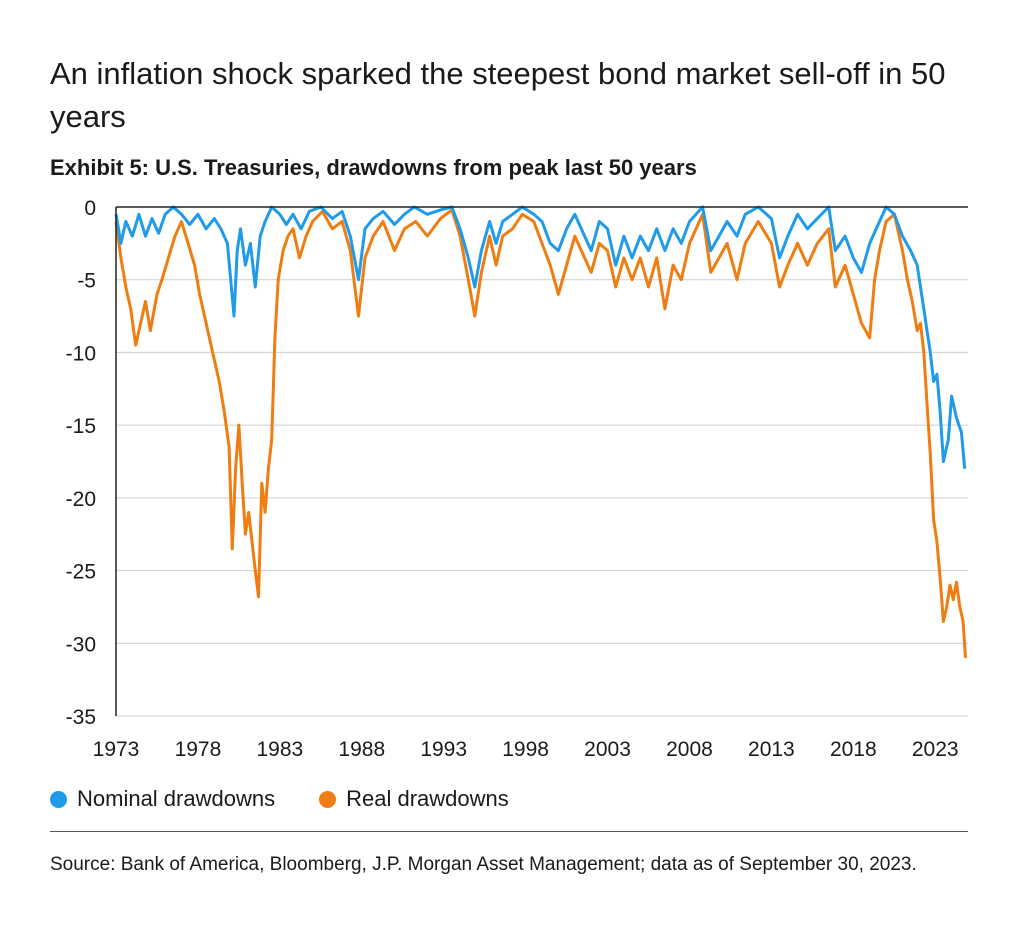 The height and width of the screenshot is (947, 1024). Describe the element at coordinates (198, 749) in the screenshot. I see `x-tick-label: 1978` at that location.